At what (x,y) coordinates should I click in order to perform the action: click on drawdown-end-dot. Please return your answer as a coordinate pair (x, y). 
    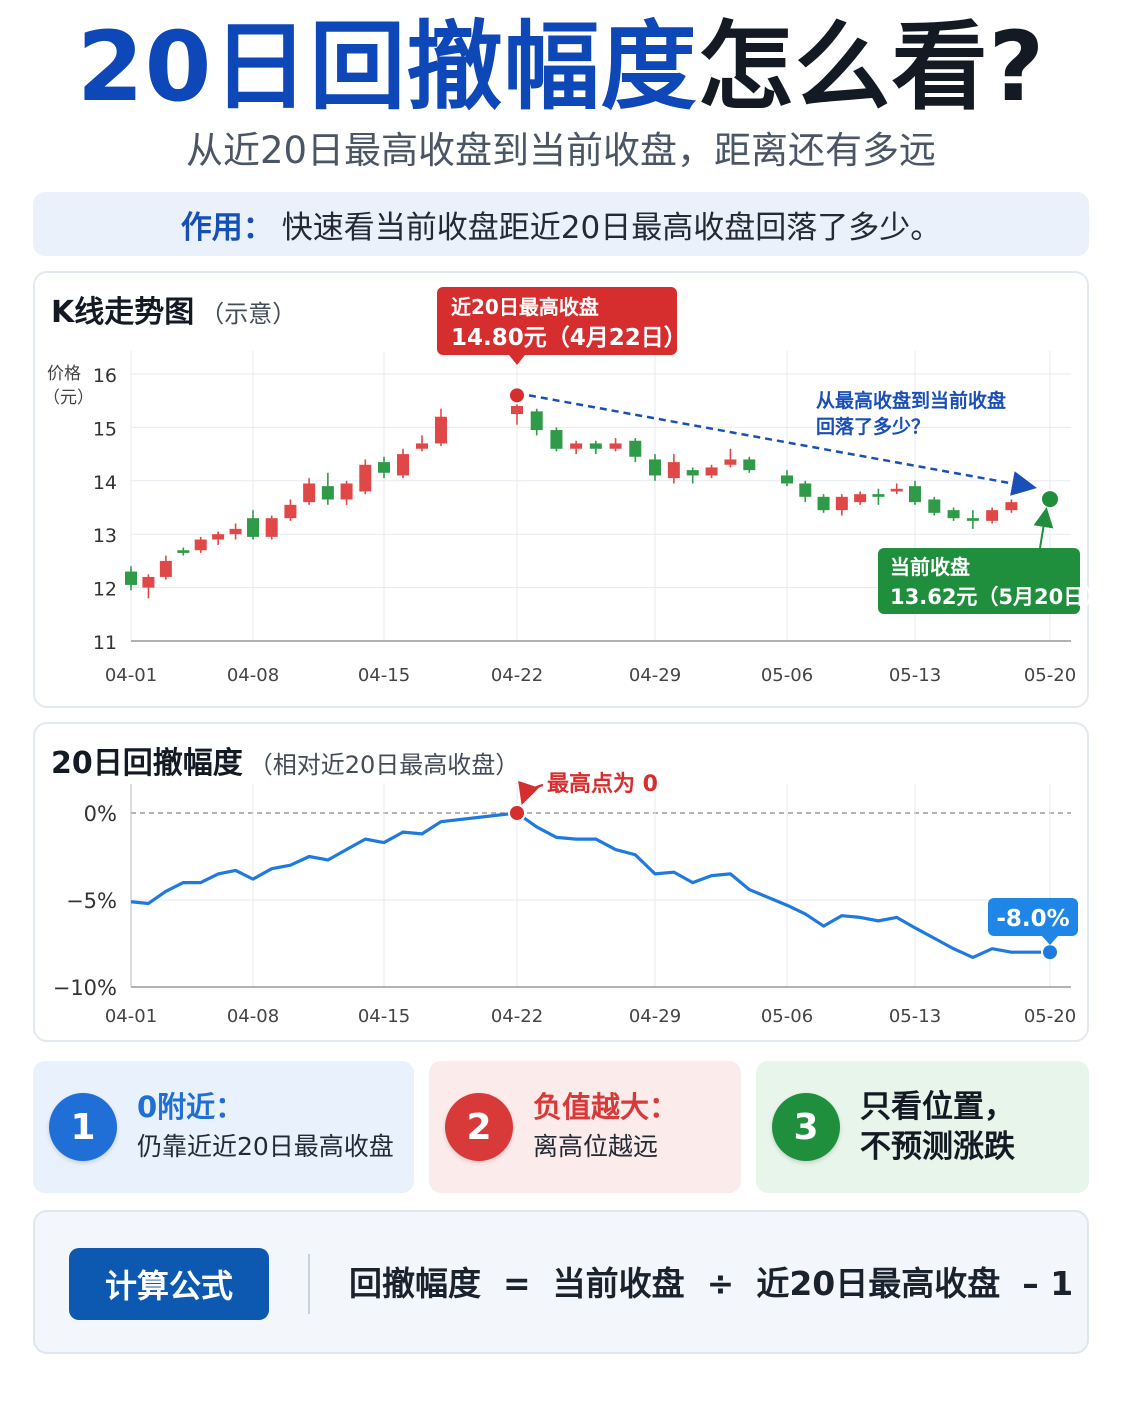
    Looking at the image, I should click on (1050, 952).